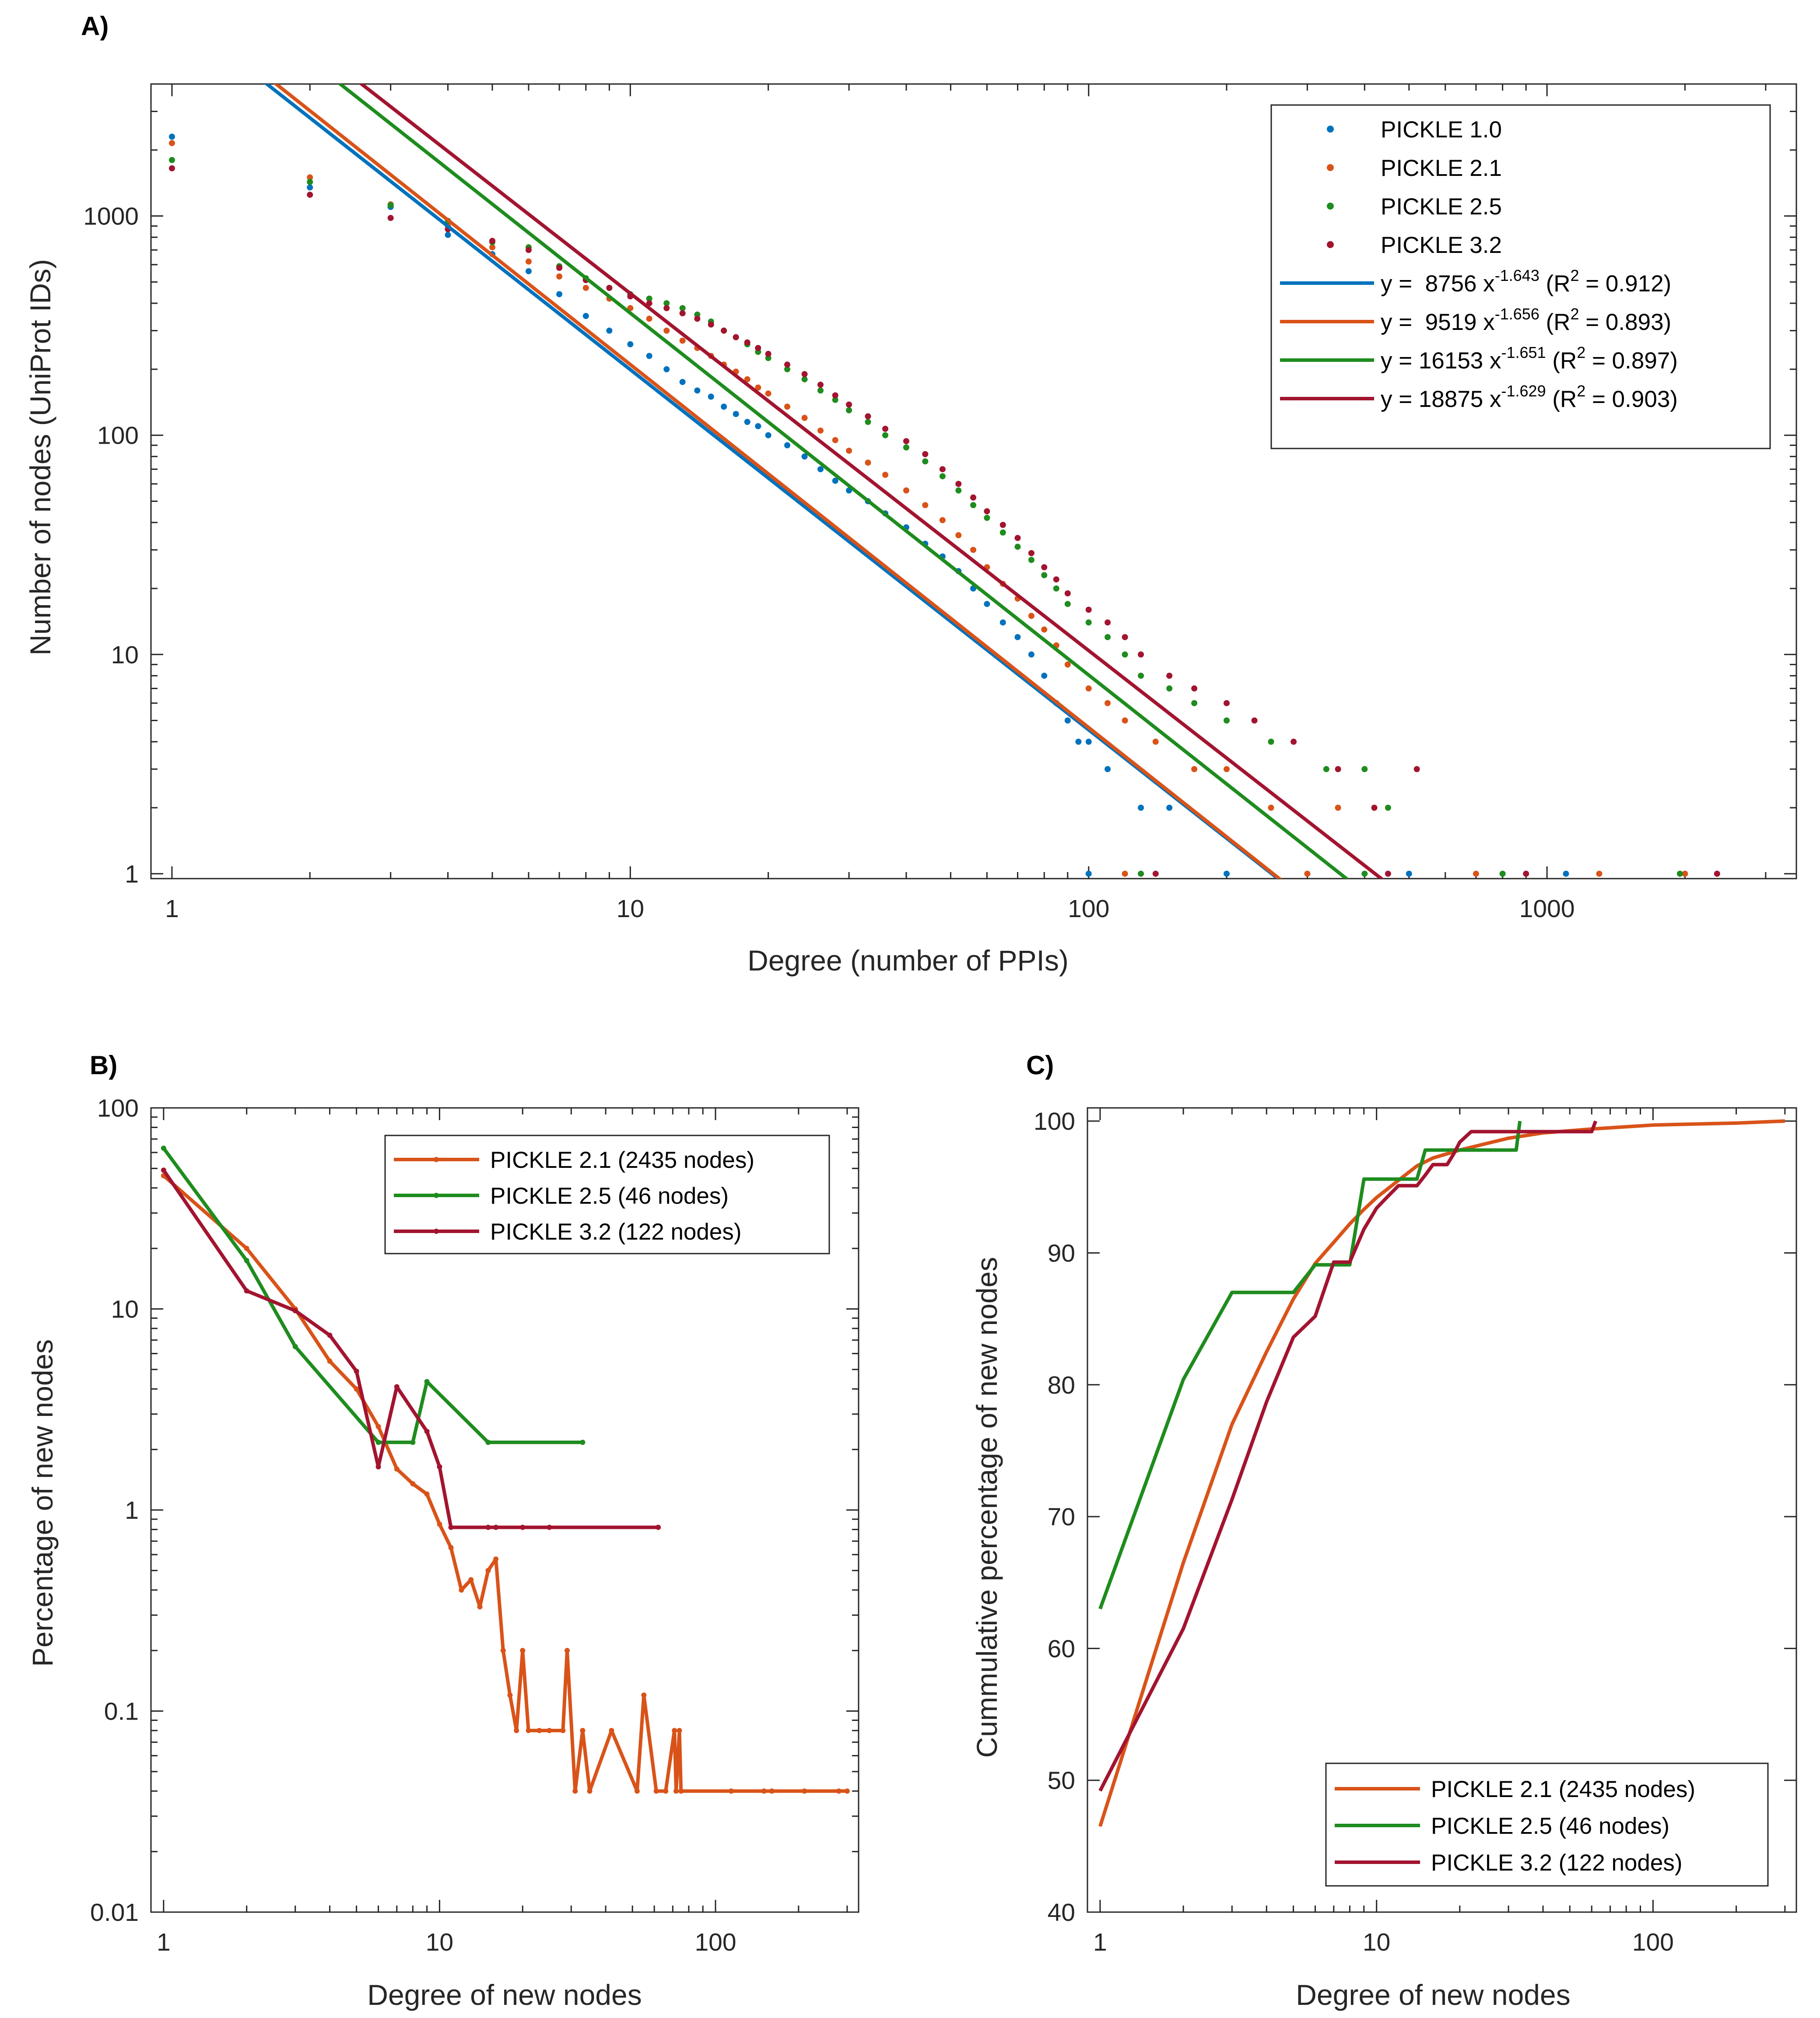 The width and height of the screenshot is (1820, 2018). Describe the element at coordinates (1529, 397) in the screenshot. I see `legend-fit-equation: y = 18875 x-1.629 (R2 = 0.903)` at that location.